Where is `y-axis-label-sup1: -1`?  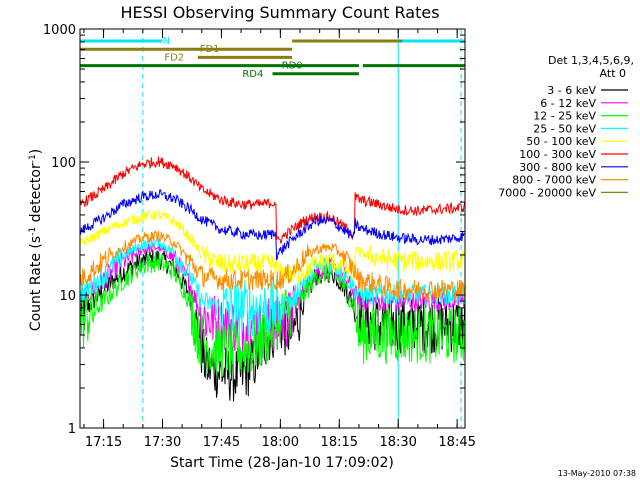
y-axis-label-sup1: -1 is located at coordinates (33, 231).